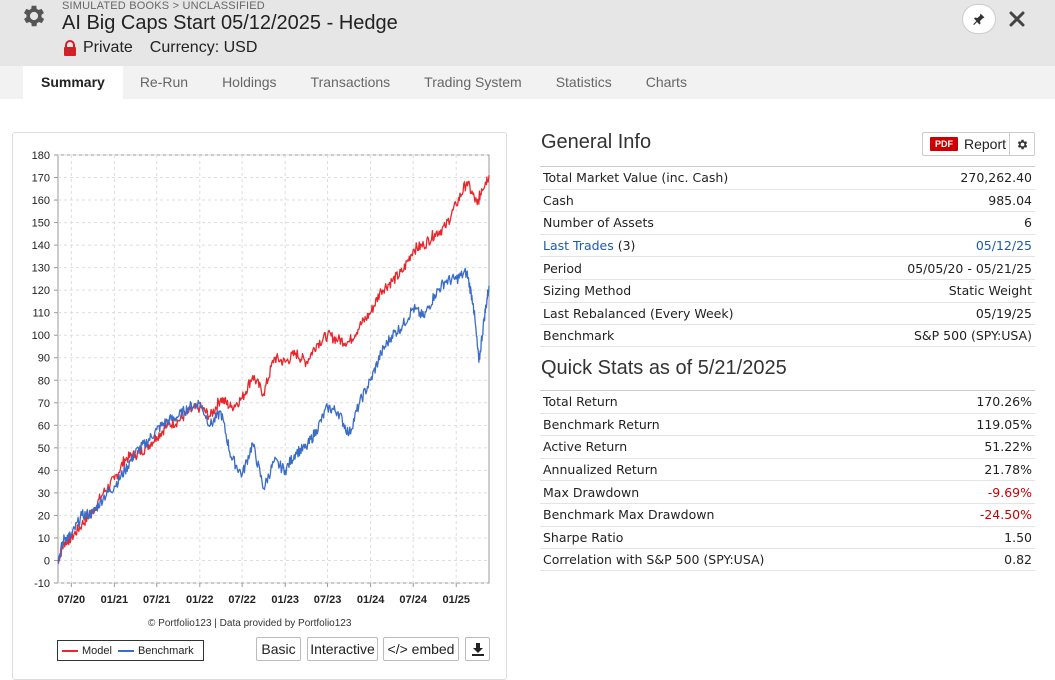  What do you see at coordinates (350, 82) in the screenshot?
I see `tab-transactions: Transactions` at bounding box center [350, 82].